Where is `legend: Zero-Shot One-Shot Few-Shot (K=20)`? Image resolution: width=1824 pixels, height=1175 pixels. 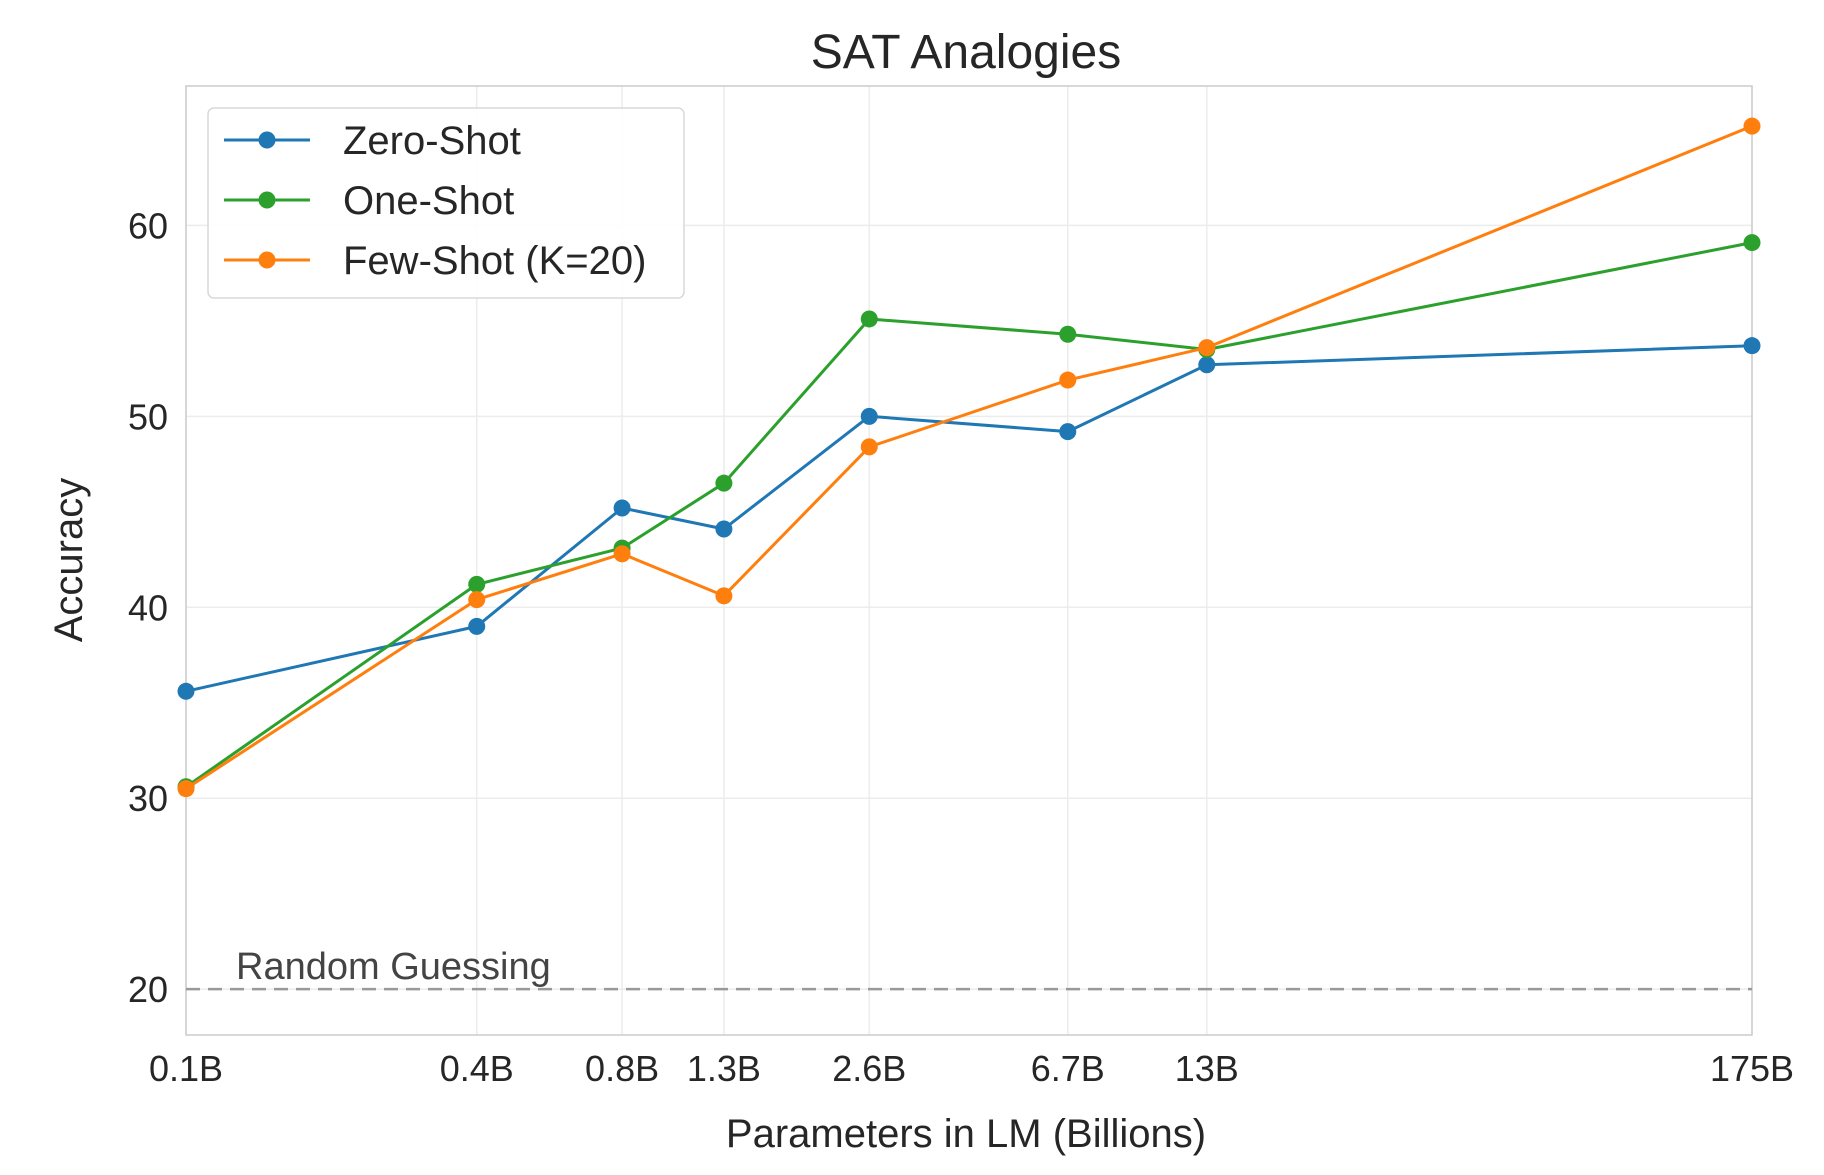 legend: Zero-Shot One-Shot Few-Shot (K=20) is located at coordinates (446, 203).